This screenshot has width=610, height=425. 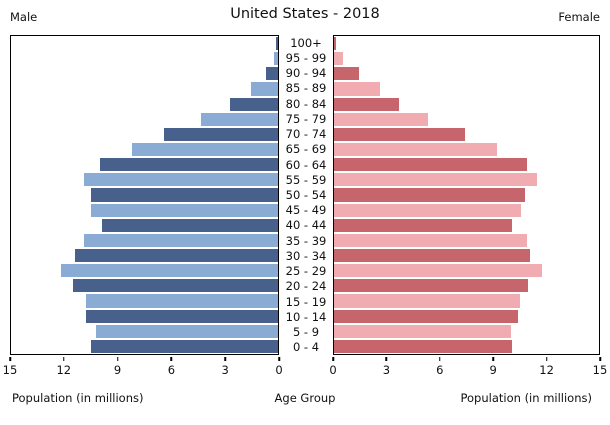 What do you see at coordinates (579, 17) in the screenshot?
I see `female-side-label: Female` at bounding box center [579, 17].